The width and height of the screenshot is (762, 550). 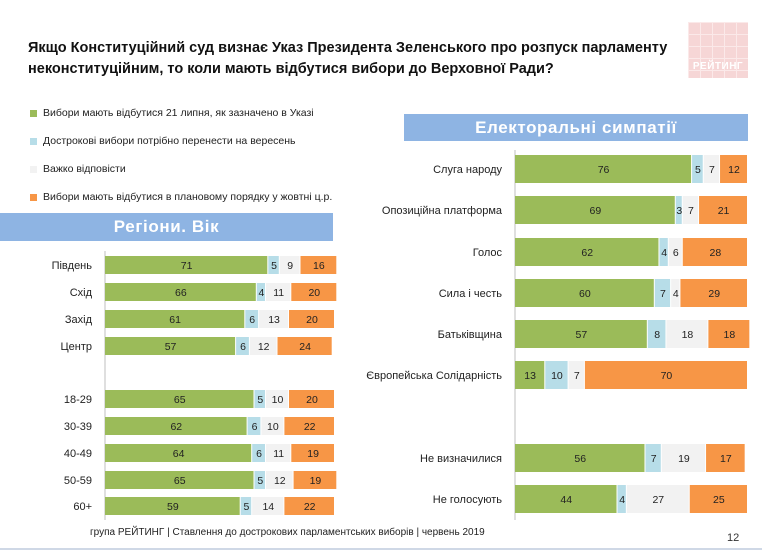 I want to click on data-label: 29, so click(x=714, y=294).